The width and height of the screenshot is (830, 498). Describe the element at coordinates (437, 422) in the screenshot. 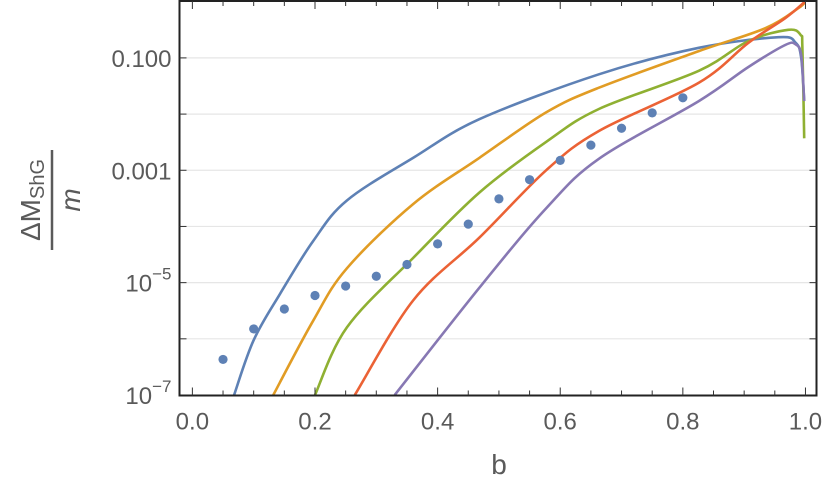

I see `x-tick-label: 0.4` at that location.